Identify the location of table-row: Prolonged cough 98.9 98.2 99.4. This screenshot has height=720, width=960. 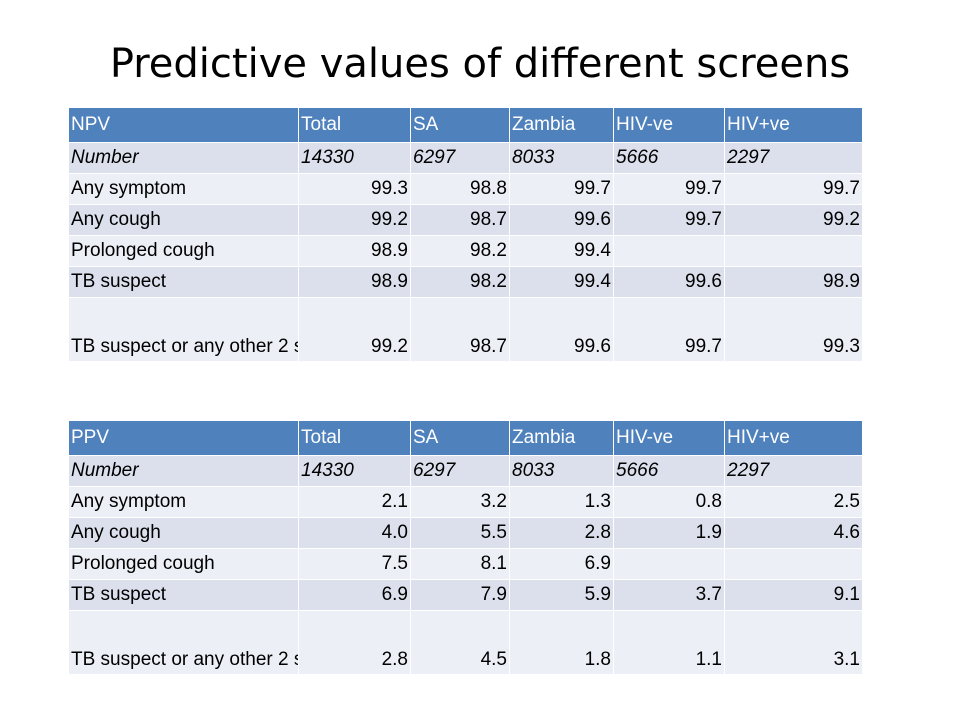
(465, 251).